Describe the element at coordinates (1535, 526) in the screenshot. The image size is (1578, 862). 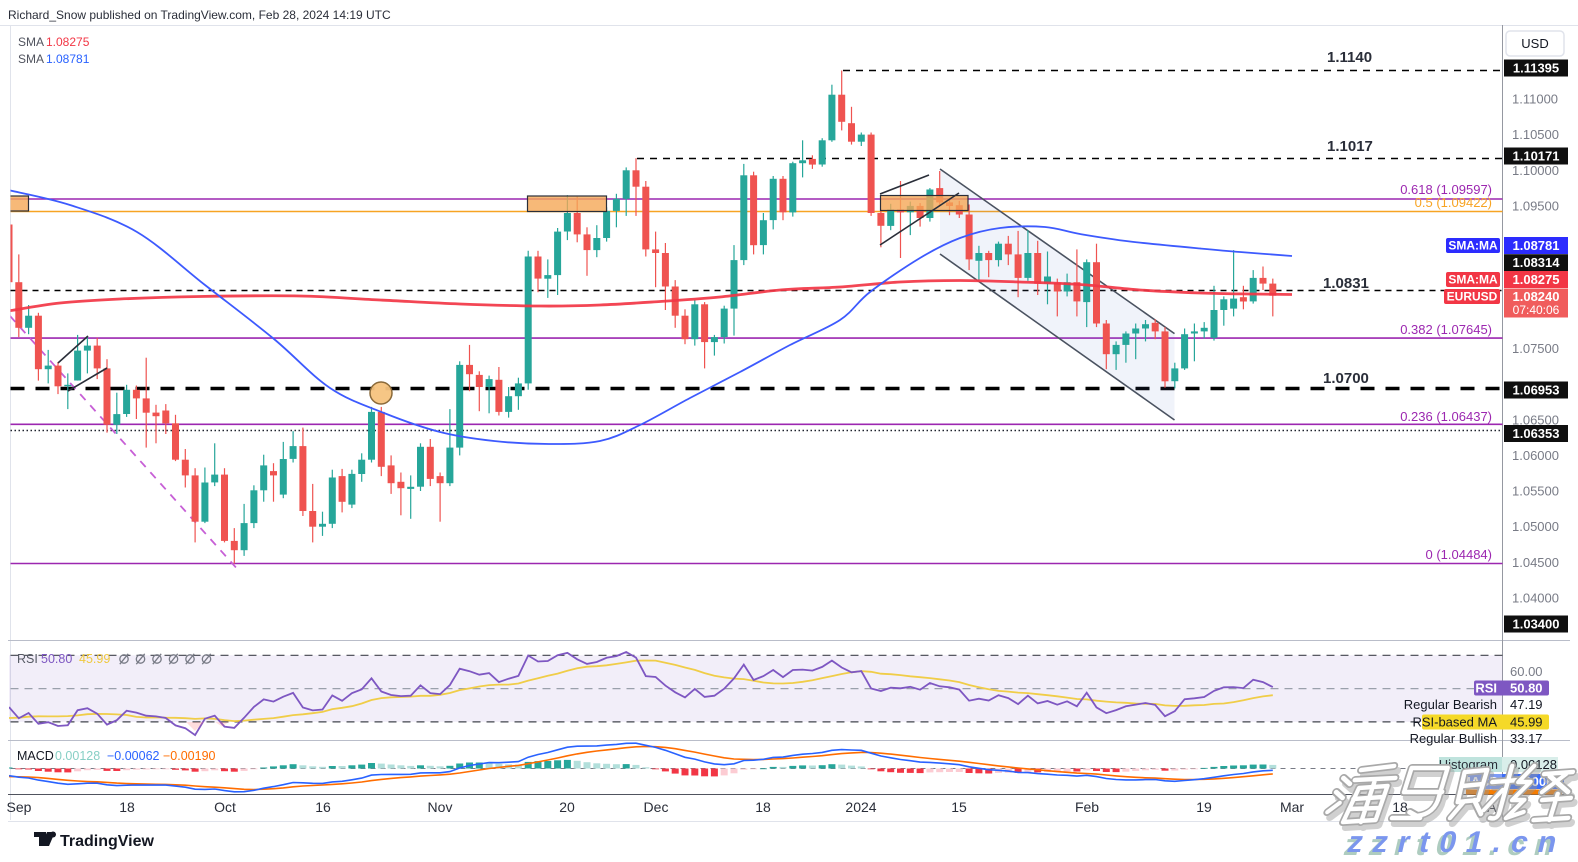
I see `svg-text: 1.05000` at that location.